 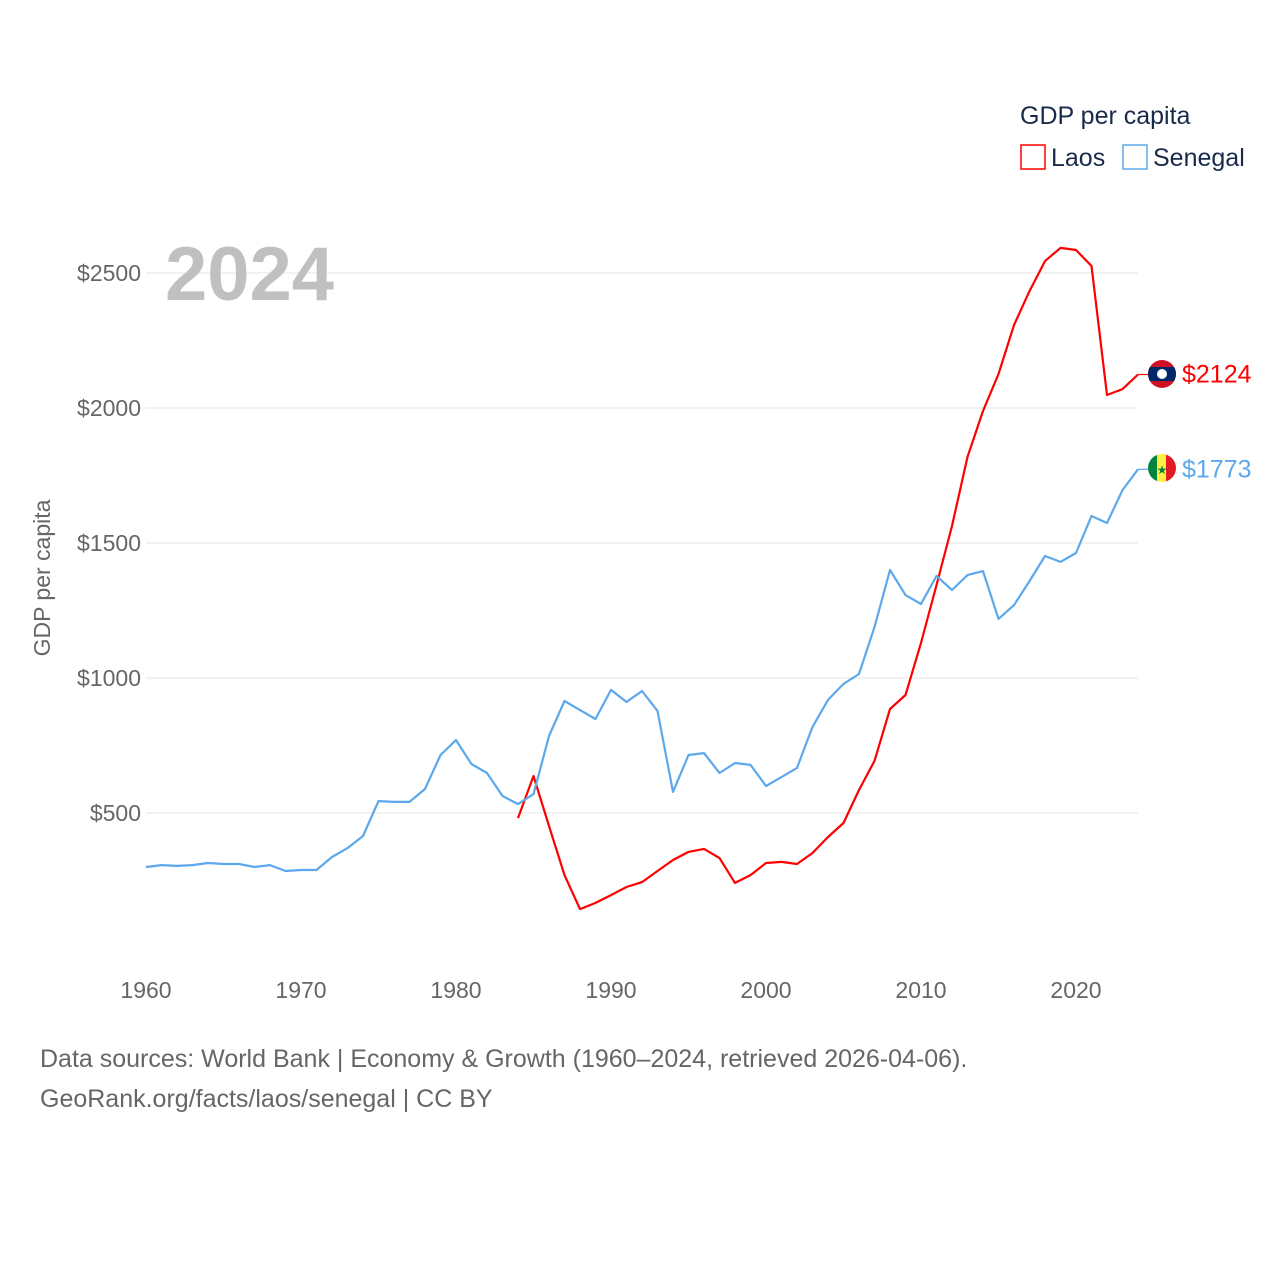 What do you see at coordinates (266, 1099) in the screenshot?
I see `footer-attribution: GeoRank.org/facts/laos/senegal | CC BY` at bounding box center [266, 1099].